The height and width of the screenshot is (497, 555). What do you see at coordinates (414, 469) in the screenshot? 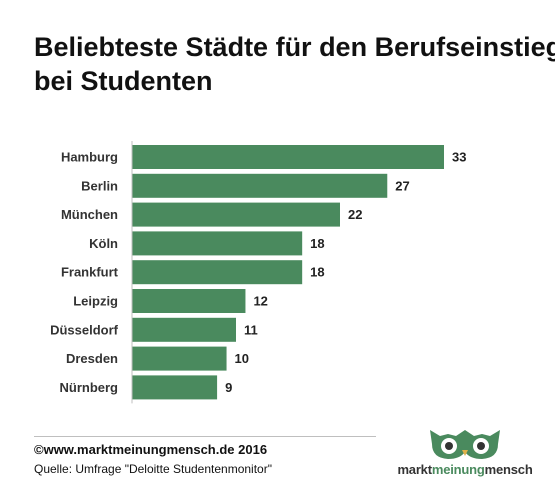
I see `logo-word-markt: markt` at bounding box center [414, 469].